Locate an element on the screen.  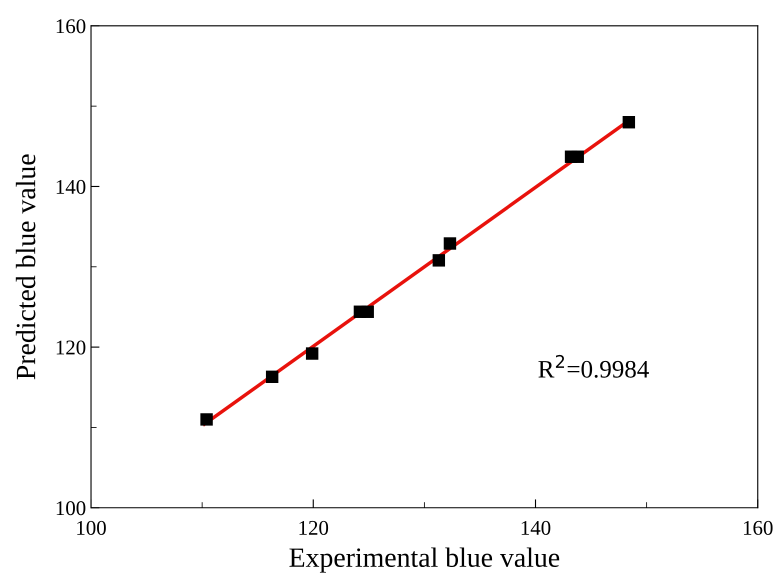
x-tick-label: 140 is located at coordinates (536, 527).